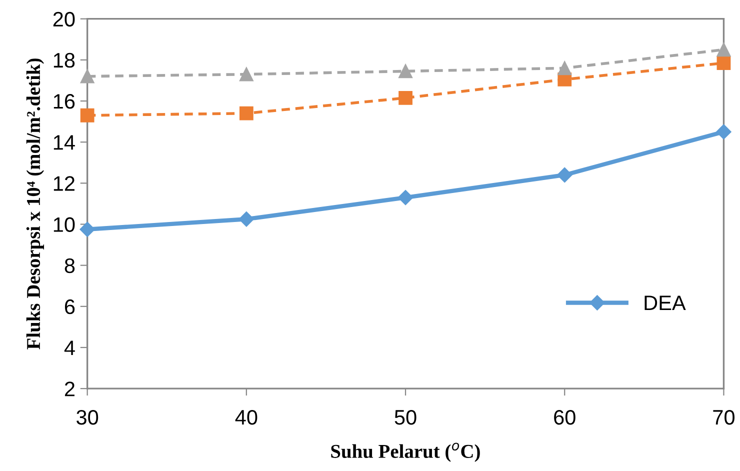 This screenshot has width=740, height=471. Describe the element at coordinates (69, 348) in the screenshot. I see `y-tick-label: 4` at that location.